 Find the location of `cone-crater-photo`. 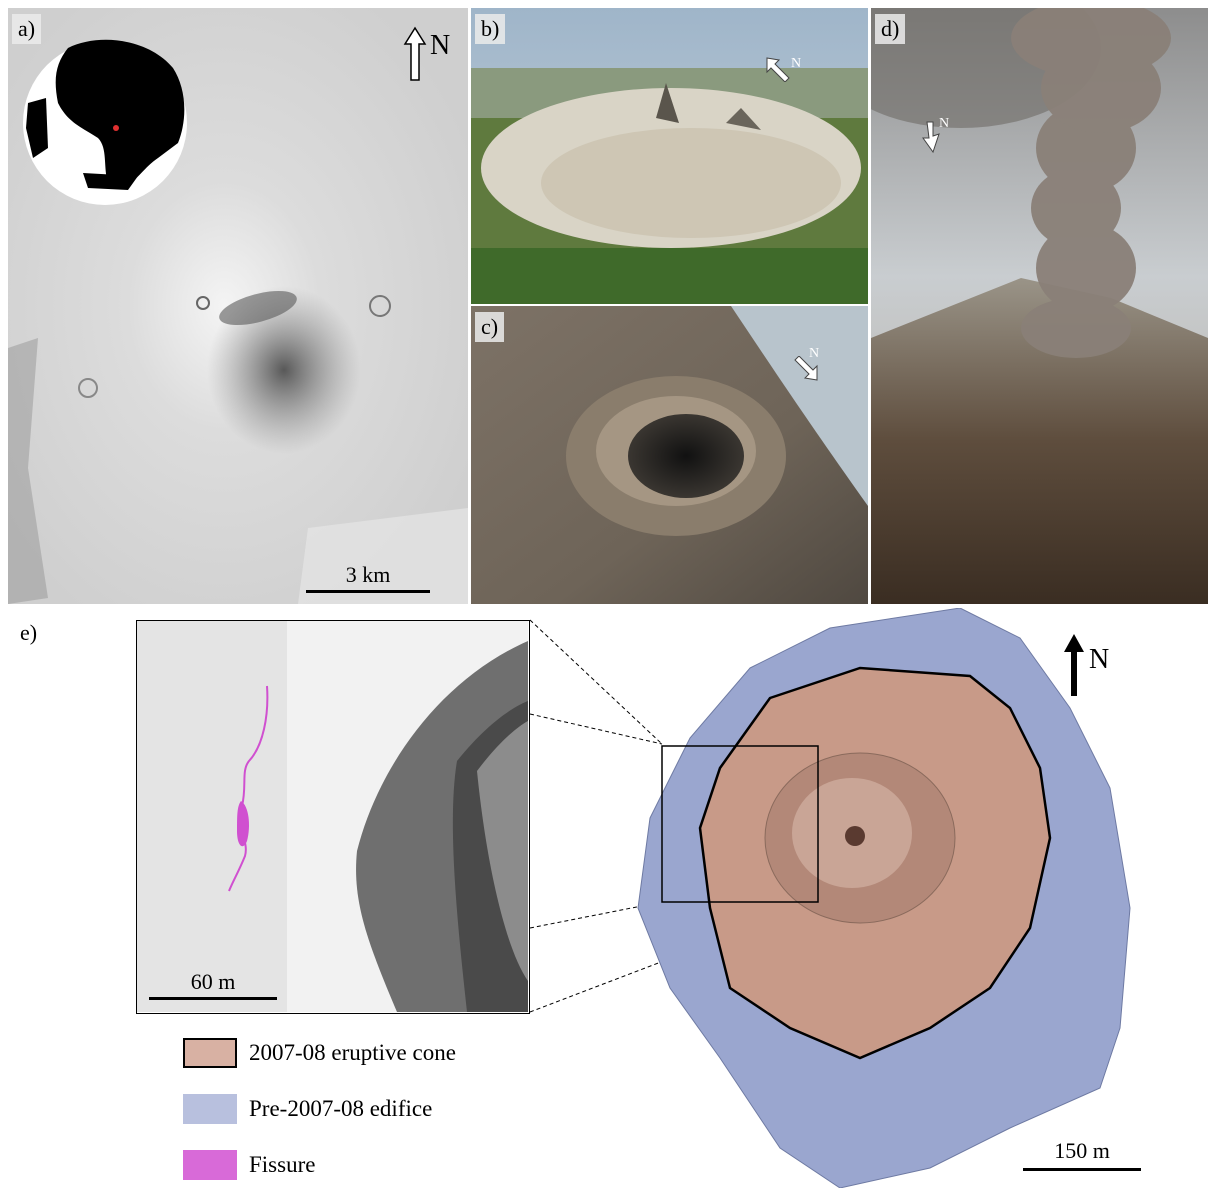

cone-crater-photo is located at coordinates (669, 455).